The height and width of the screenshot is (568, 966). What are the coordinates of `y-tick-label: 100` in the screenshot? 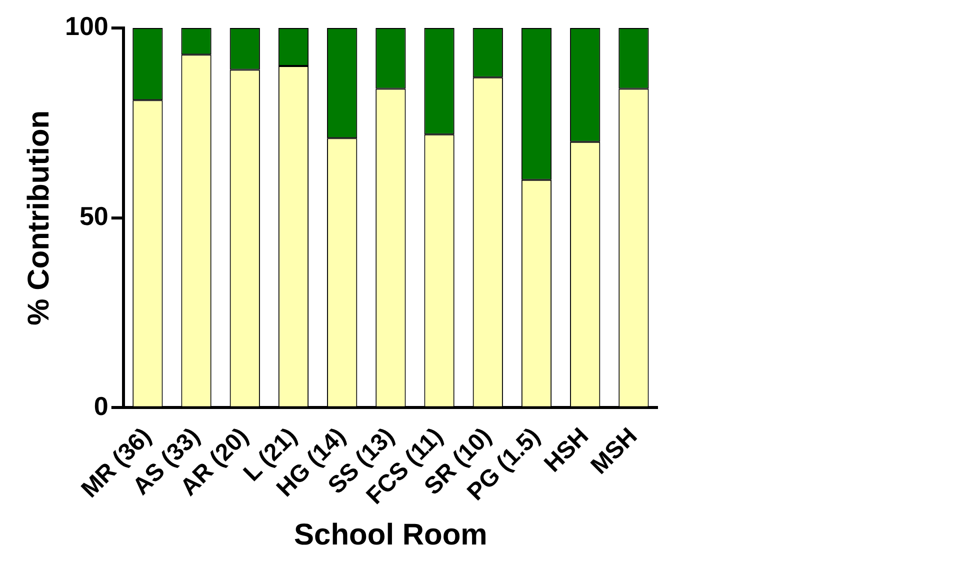 It's located at (86, 26).